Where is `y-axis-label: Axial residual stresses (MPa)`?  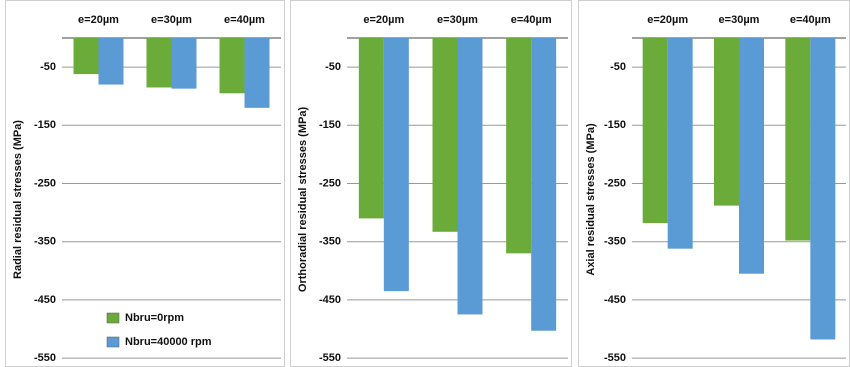
y-axis-label: Axial residual stresses (MPa) is located at coordinates (591, 199).